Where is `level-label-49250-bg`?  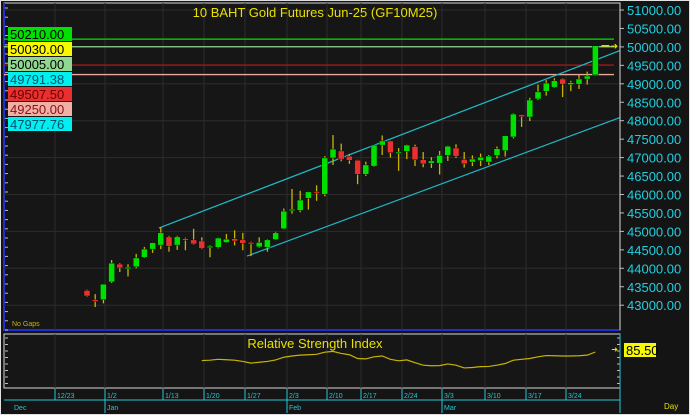
level-label-49250-bg is located at coordinates (40, 109).